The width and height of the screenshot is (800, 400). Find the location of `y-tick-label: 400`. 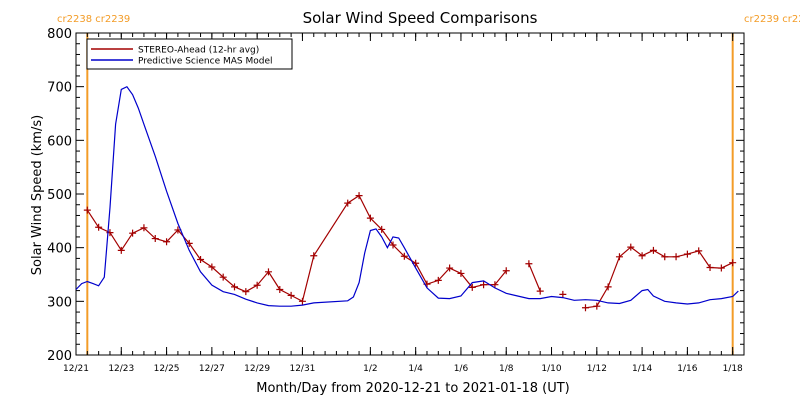

y-tick-label: 400 is located at coordinates (59, 249).